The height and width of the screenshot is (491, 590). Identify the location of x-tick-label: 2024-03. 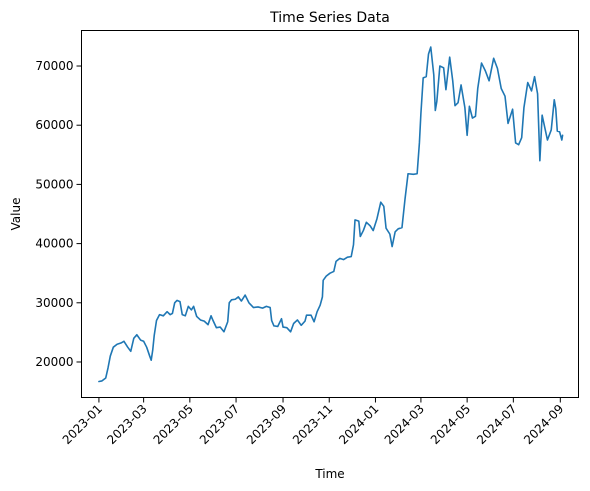
(404, 424).